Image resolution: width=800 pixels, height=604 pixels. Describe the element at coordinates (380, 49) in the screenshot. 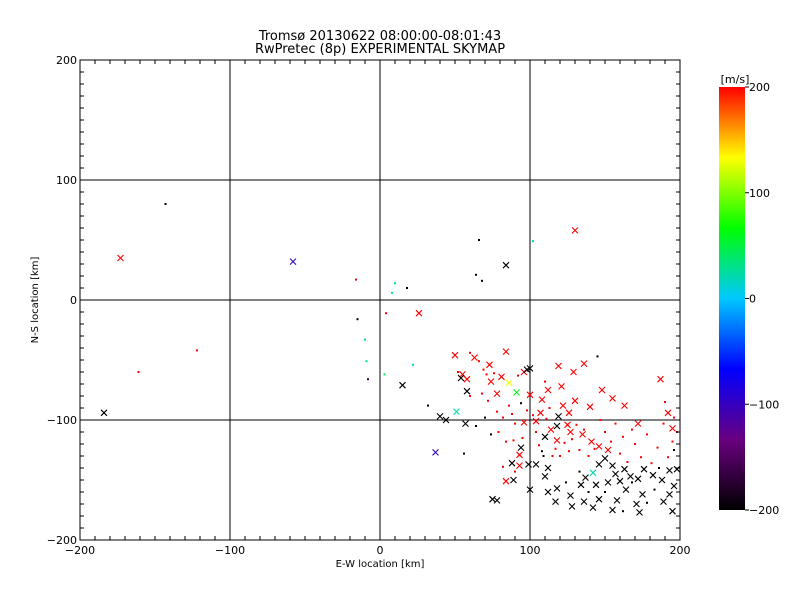

I see `chart-subtitle: RwPretec (8p) EXPERIMENTAL SKYMAP` at that location.